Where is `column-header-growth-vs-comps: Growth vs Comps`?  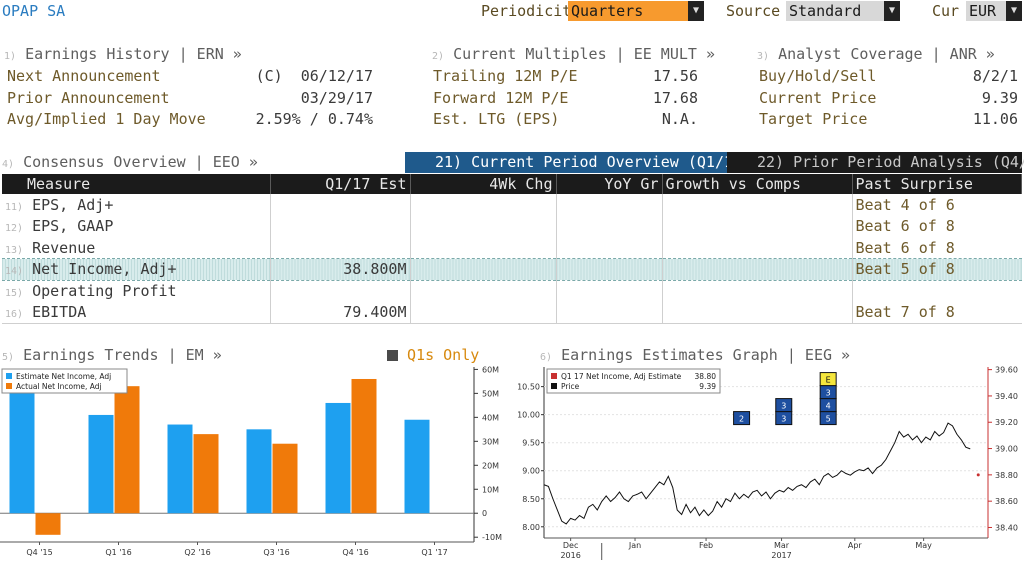 column-header-growth-vs-comps: Growth vs Comps is located at coordinates (757, 184).